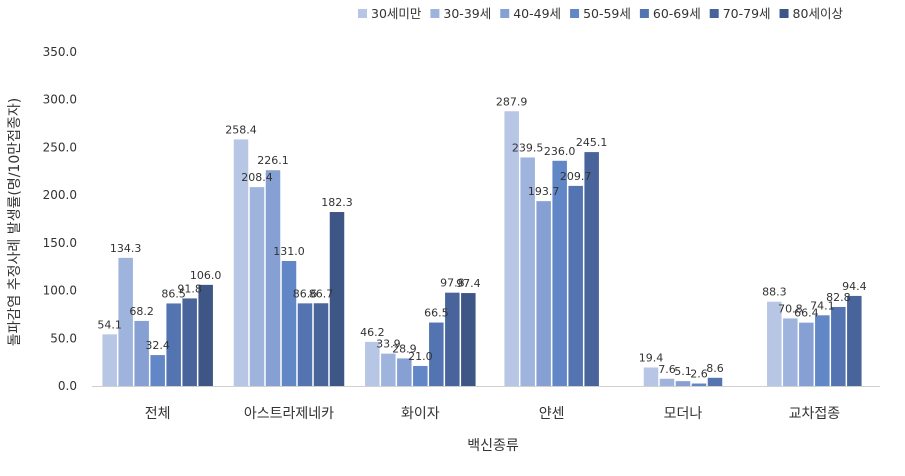 This screenshot has height=476, width=905. Describe the element at coordinates (537, 13) in the screenshot. I see `legend-label: 40-49세` at that location.